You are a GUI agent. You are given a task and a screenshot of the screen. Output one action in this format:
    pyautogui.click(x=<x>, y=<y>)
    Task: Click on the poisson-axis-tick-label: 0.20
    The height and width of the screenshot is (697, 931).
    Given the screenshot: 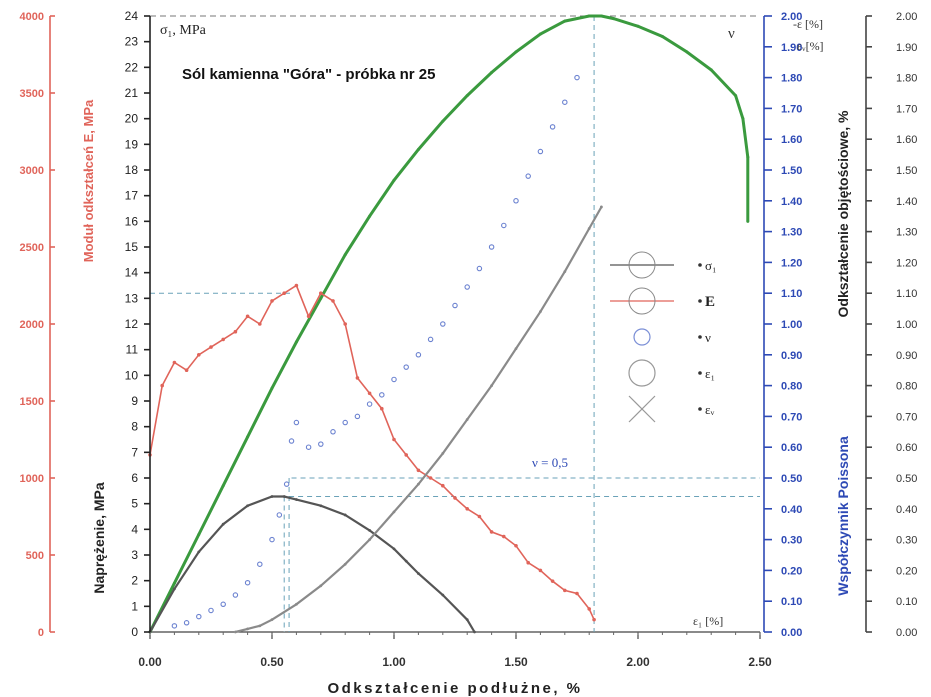 What is the action you would take?
    pyautogui.click(x=791, y=571)
    